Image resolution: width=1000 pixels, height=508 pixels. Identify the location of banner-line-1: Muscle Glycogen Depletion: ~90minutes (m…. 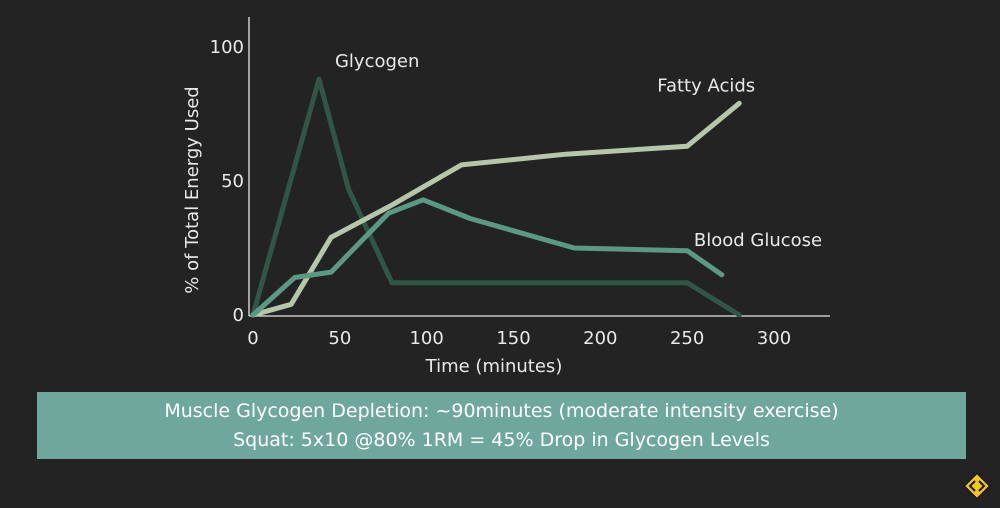
(501, 410).